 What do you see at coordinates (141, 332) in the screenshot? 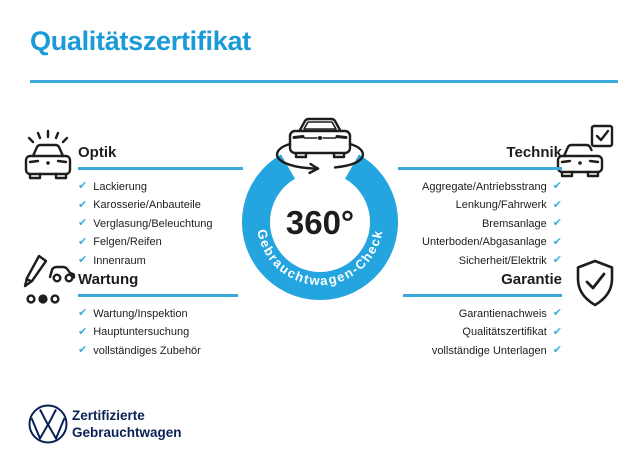
I see `check-item-label: Hauptuntersuchung` at bounding box center [141, 332].